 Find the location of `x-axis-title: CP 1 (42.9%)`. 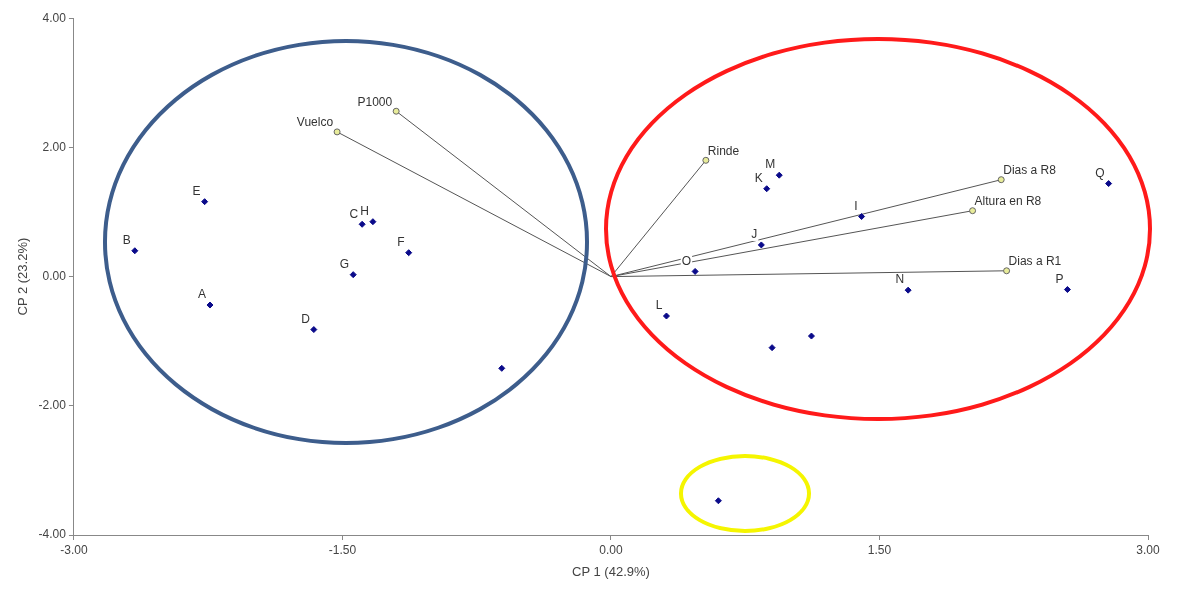

x-axis-title: CP 1 (42.9%) is located at coordinates (611, 571).